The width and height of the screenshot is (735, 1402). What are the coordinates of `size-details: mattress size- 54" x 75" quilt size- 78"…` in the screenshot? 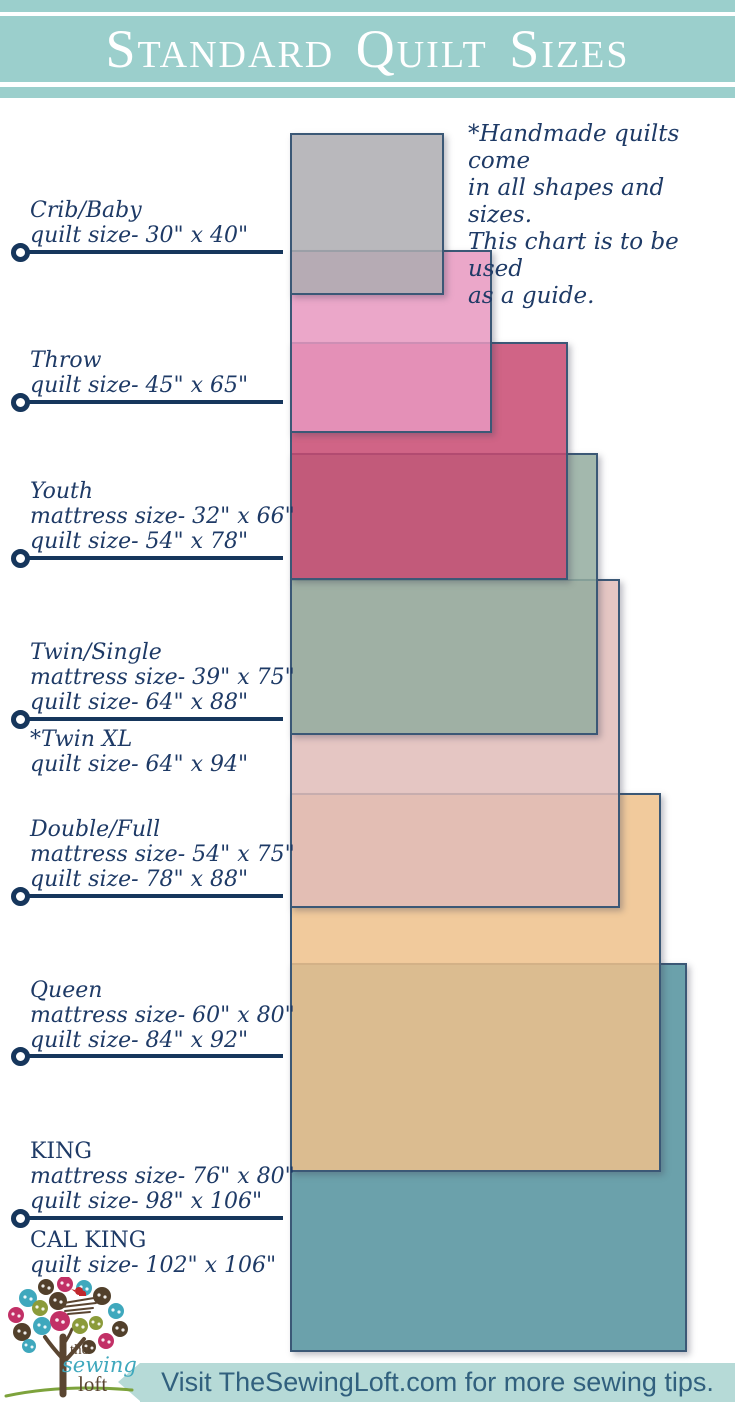 It's located at (162, 867).